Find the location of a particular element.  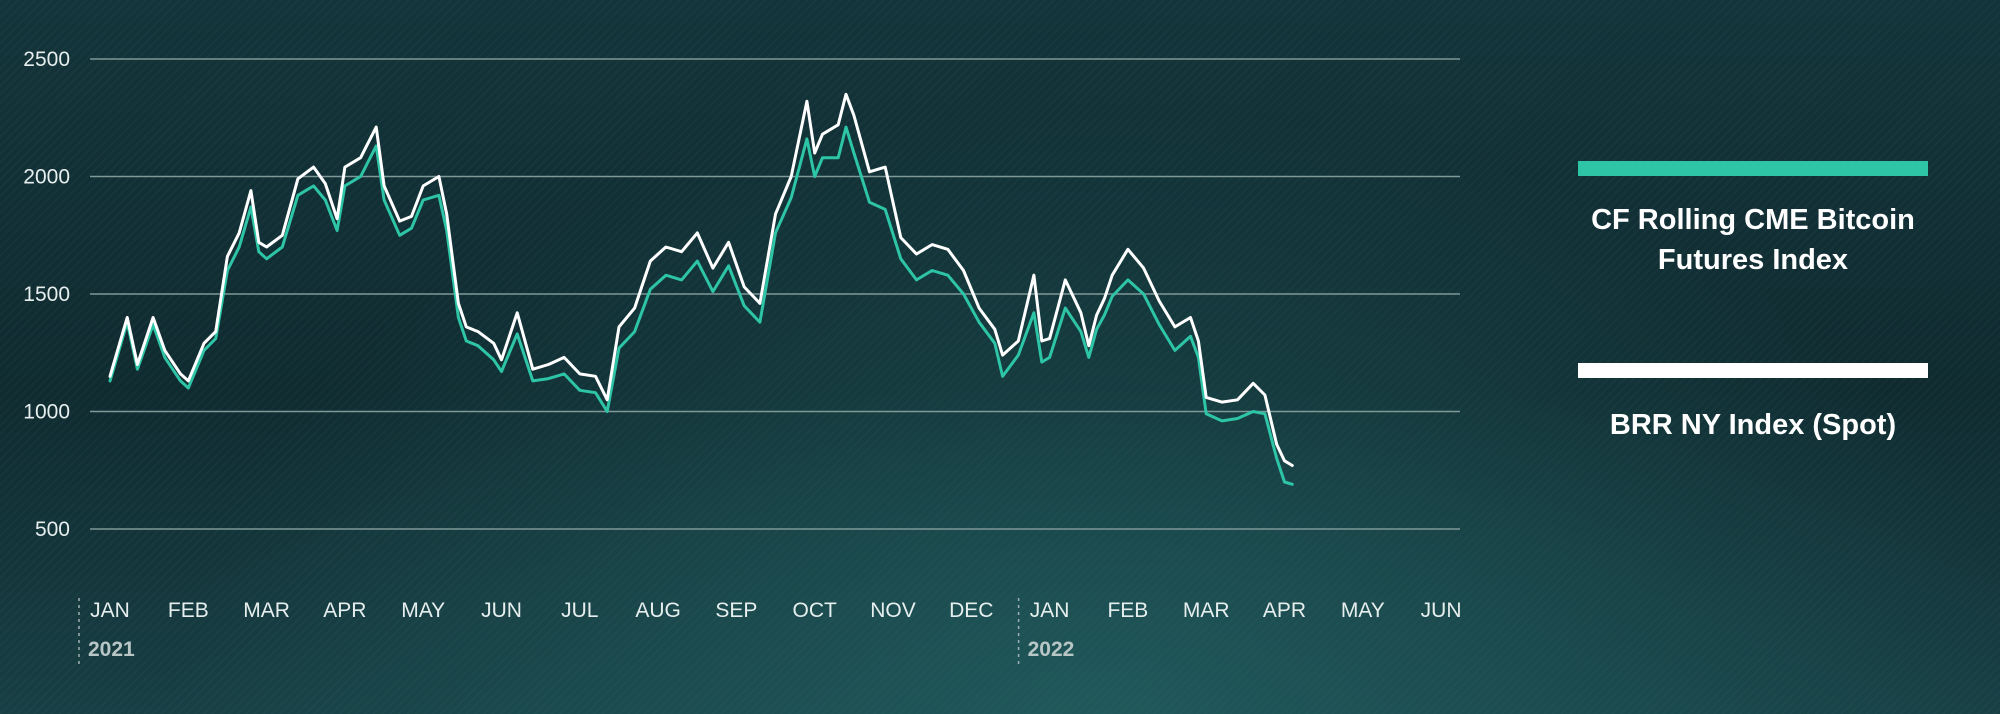

y-tick-label: 1500 is located at coordinates (46, 294).